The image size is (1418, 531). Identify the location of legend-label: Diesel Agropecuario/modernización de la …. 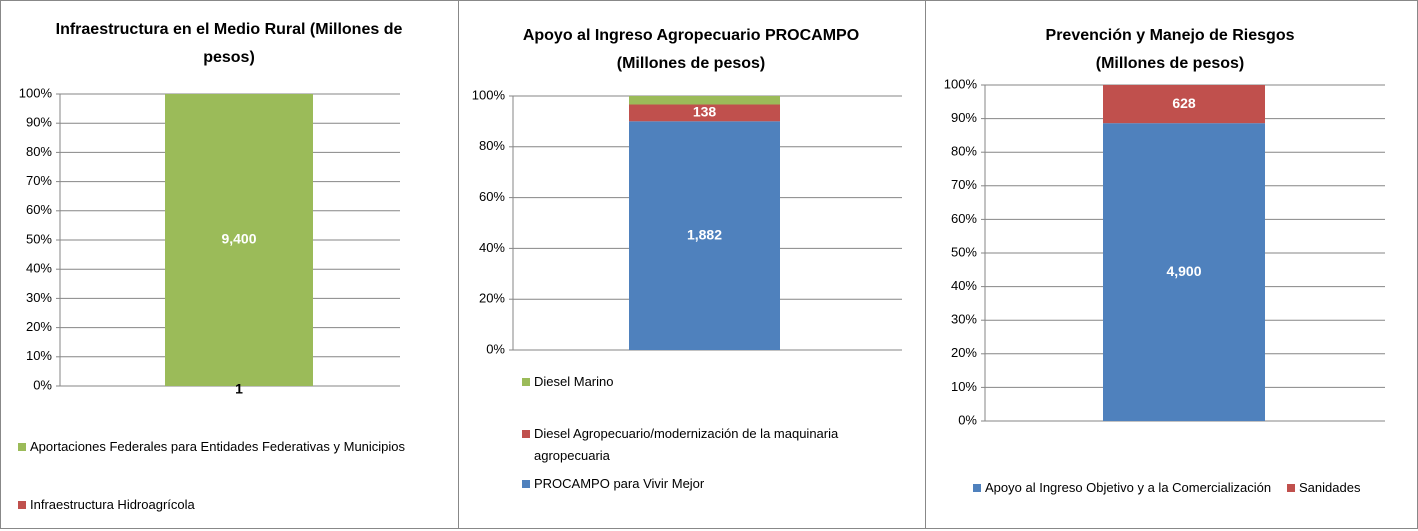
(686, 444).